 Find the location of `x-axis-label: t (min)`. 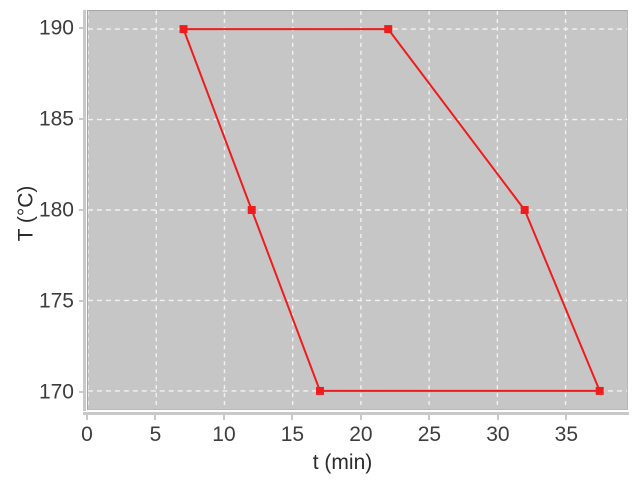

x-axis-label: t (min) is located at coordinates (320, 462).